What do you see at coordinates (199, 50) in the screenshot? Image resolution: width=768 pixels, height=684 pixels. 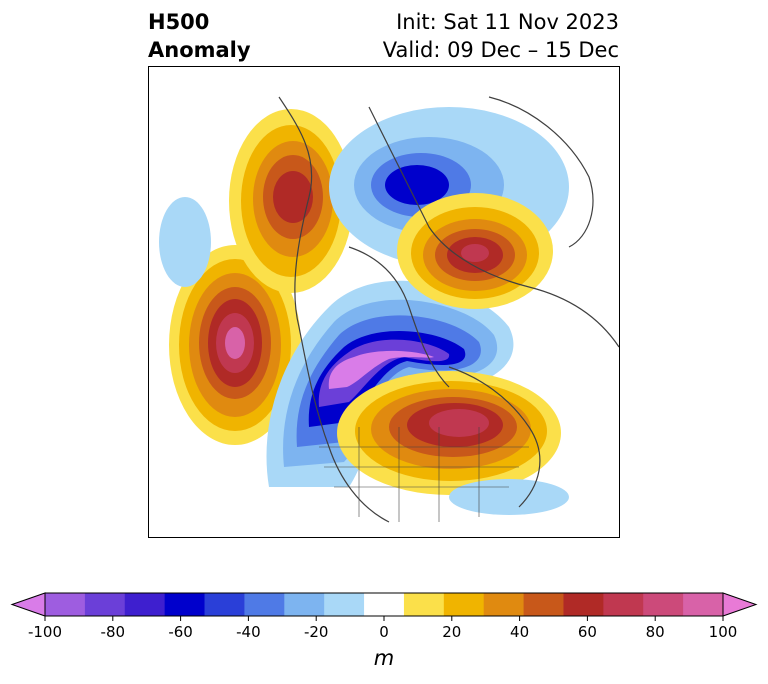 I see `title-subtitle: Anomaly` at bounding box center [199, 50].